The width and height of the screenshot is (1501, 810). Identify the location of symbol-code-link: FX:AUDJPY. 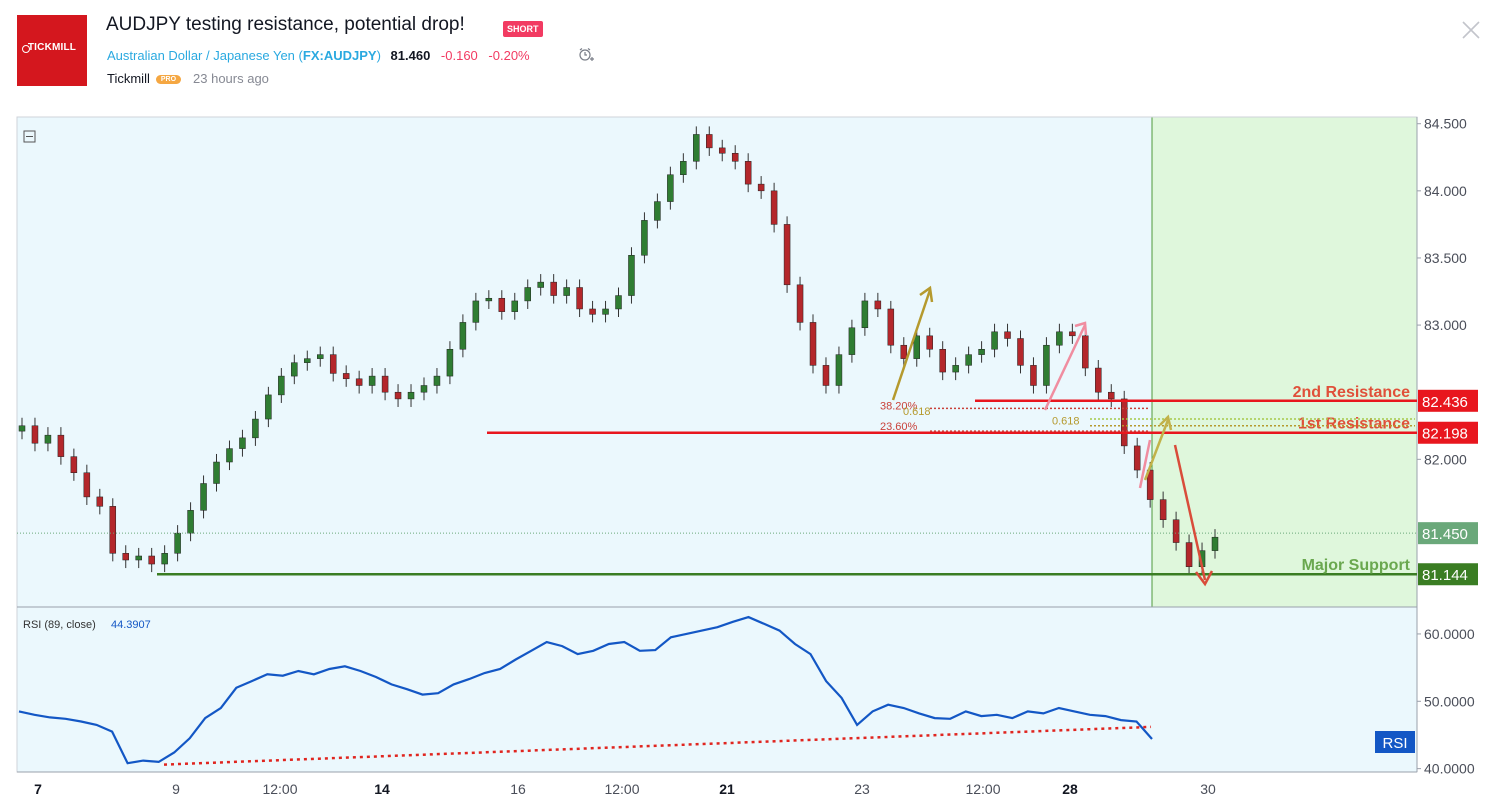
(339, 55).